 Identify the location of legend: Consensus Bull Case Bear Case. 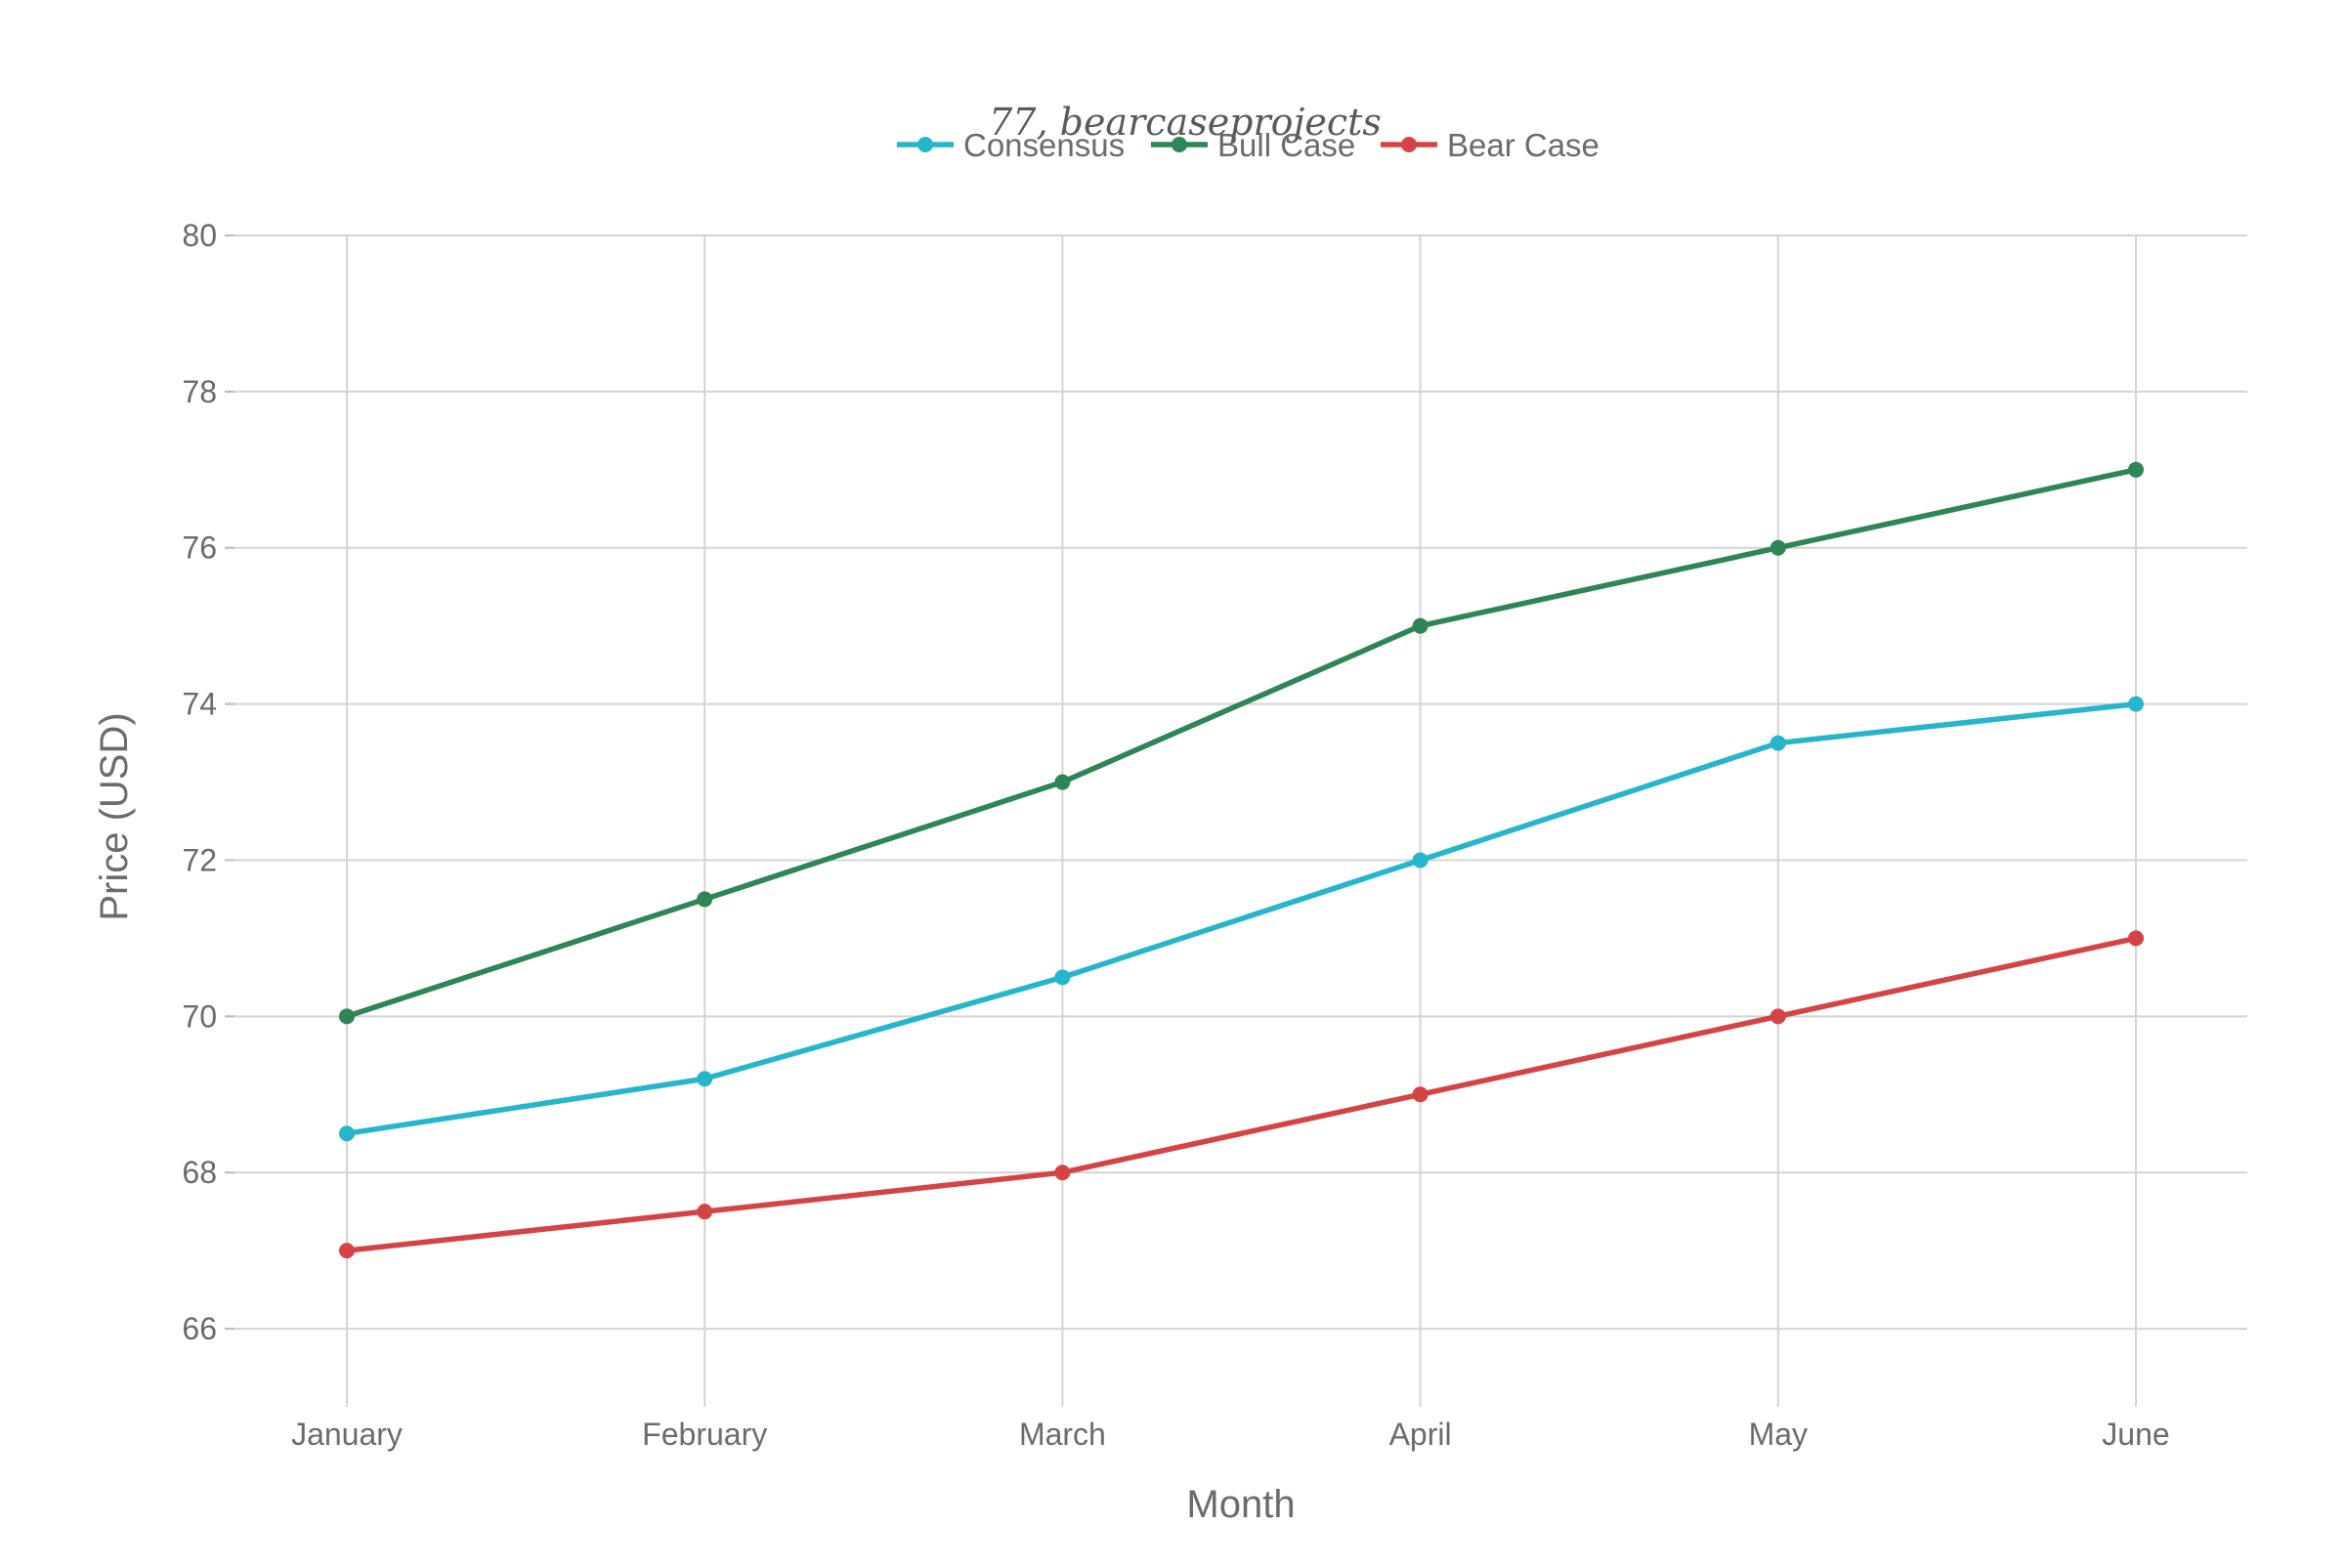
(1248, 145).